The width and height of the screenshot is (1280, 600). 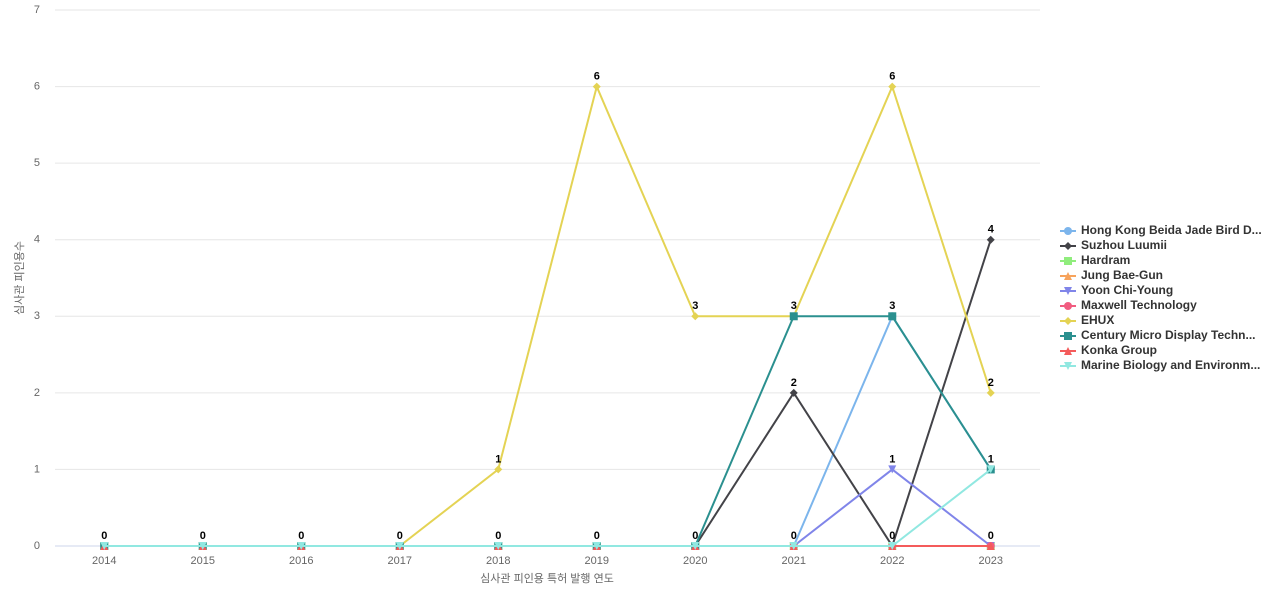 I want to click on y-tick-label: 7, so click(x=37, y=10).